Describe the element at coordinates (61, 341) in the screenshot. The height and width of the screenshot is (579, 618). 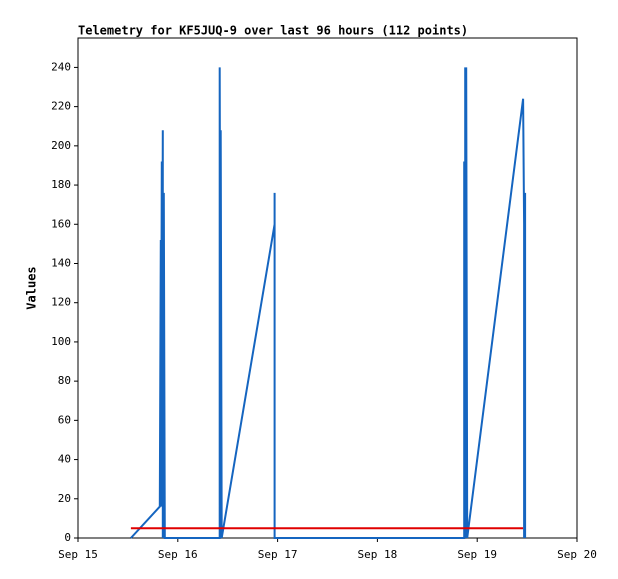
I see `y-tick-label: 100` at that location.